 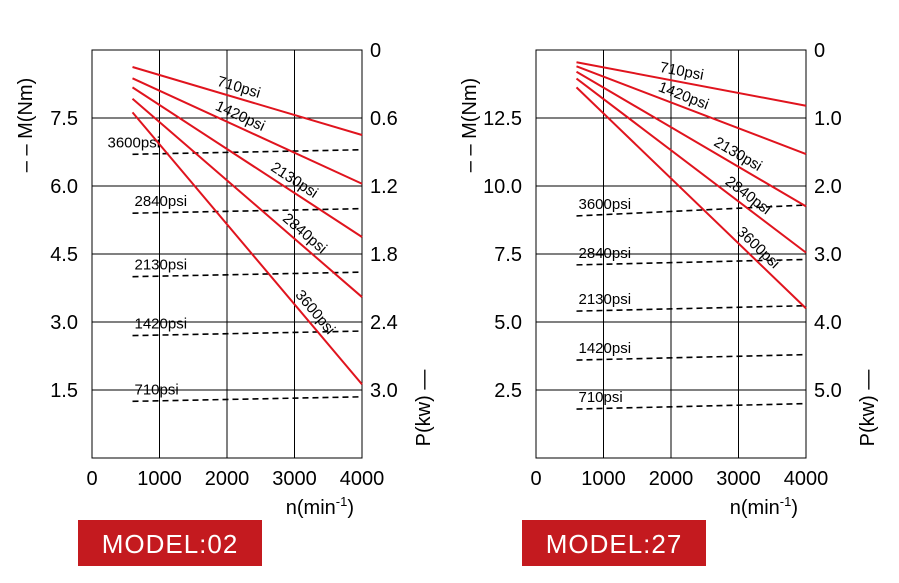 What do you see at coordinates (315, 312) in the screenshot?
I see `power-series-label: 3600psi` at bounding box center [315, 312].